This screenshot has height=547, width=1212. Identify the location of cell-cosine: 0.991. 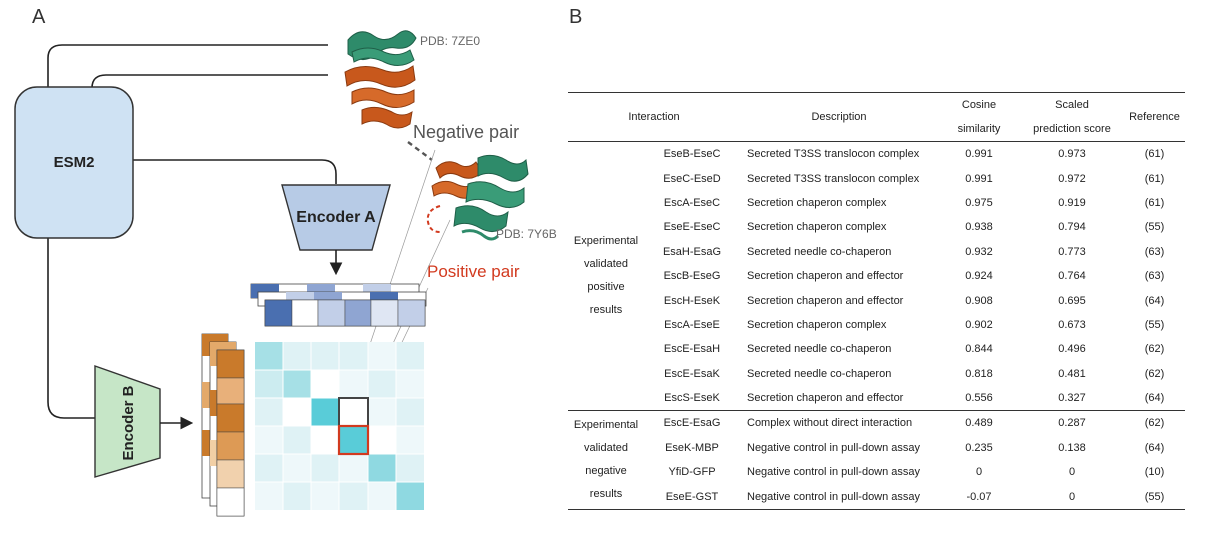
(979, 178).